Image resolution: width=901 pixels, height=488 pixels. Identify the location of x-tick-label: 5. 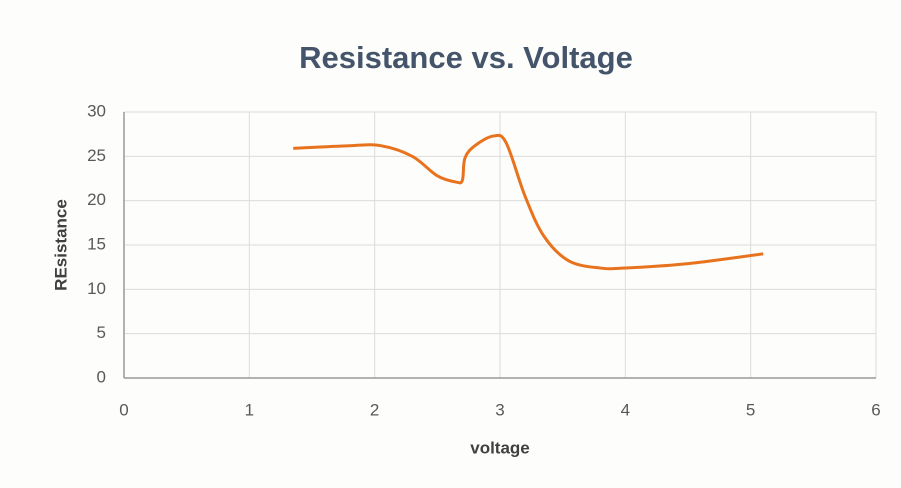
(750, 409).